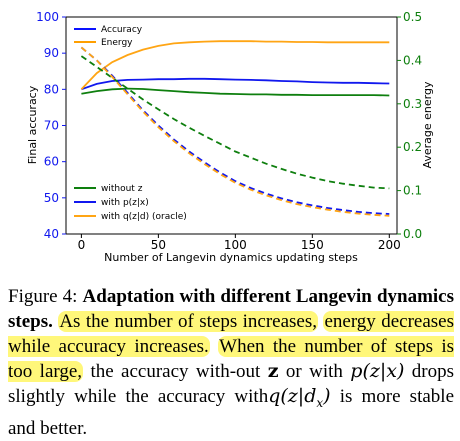 The width and height of the screenshot is (460, 441). Describe the element at coordinates (144, 217) in the screenshot. I see `legend-label: with q(z|d) (oracle)` at that location.